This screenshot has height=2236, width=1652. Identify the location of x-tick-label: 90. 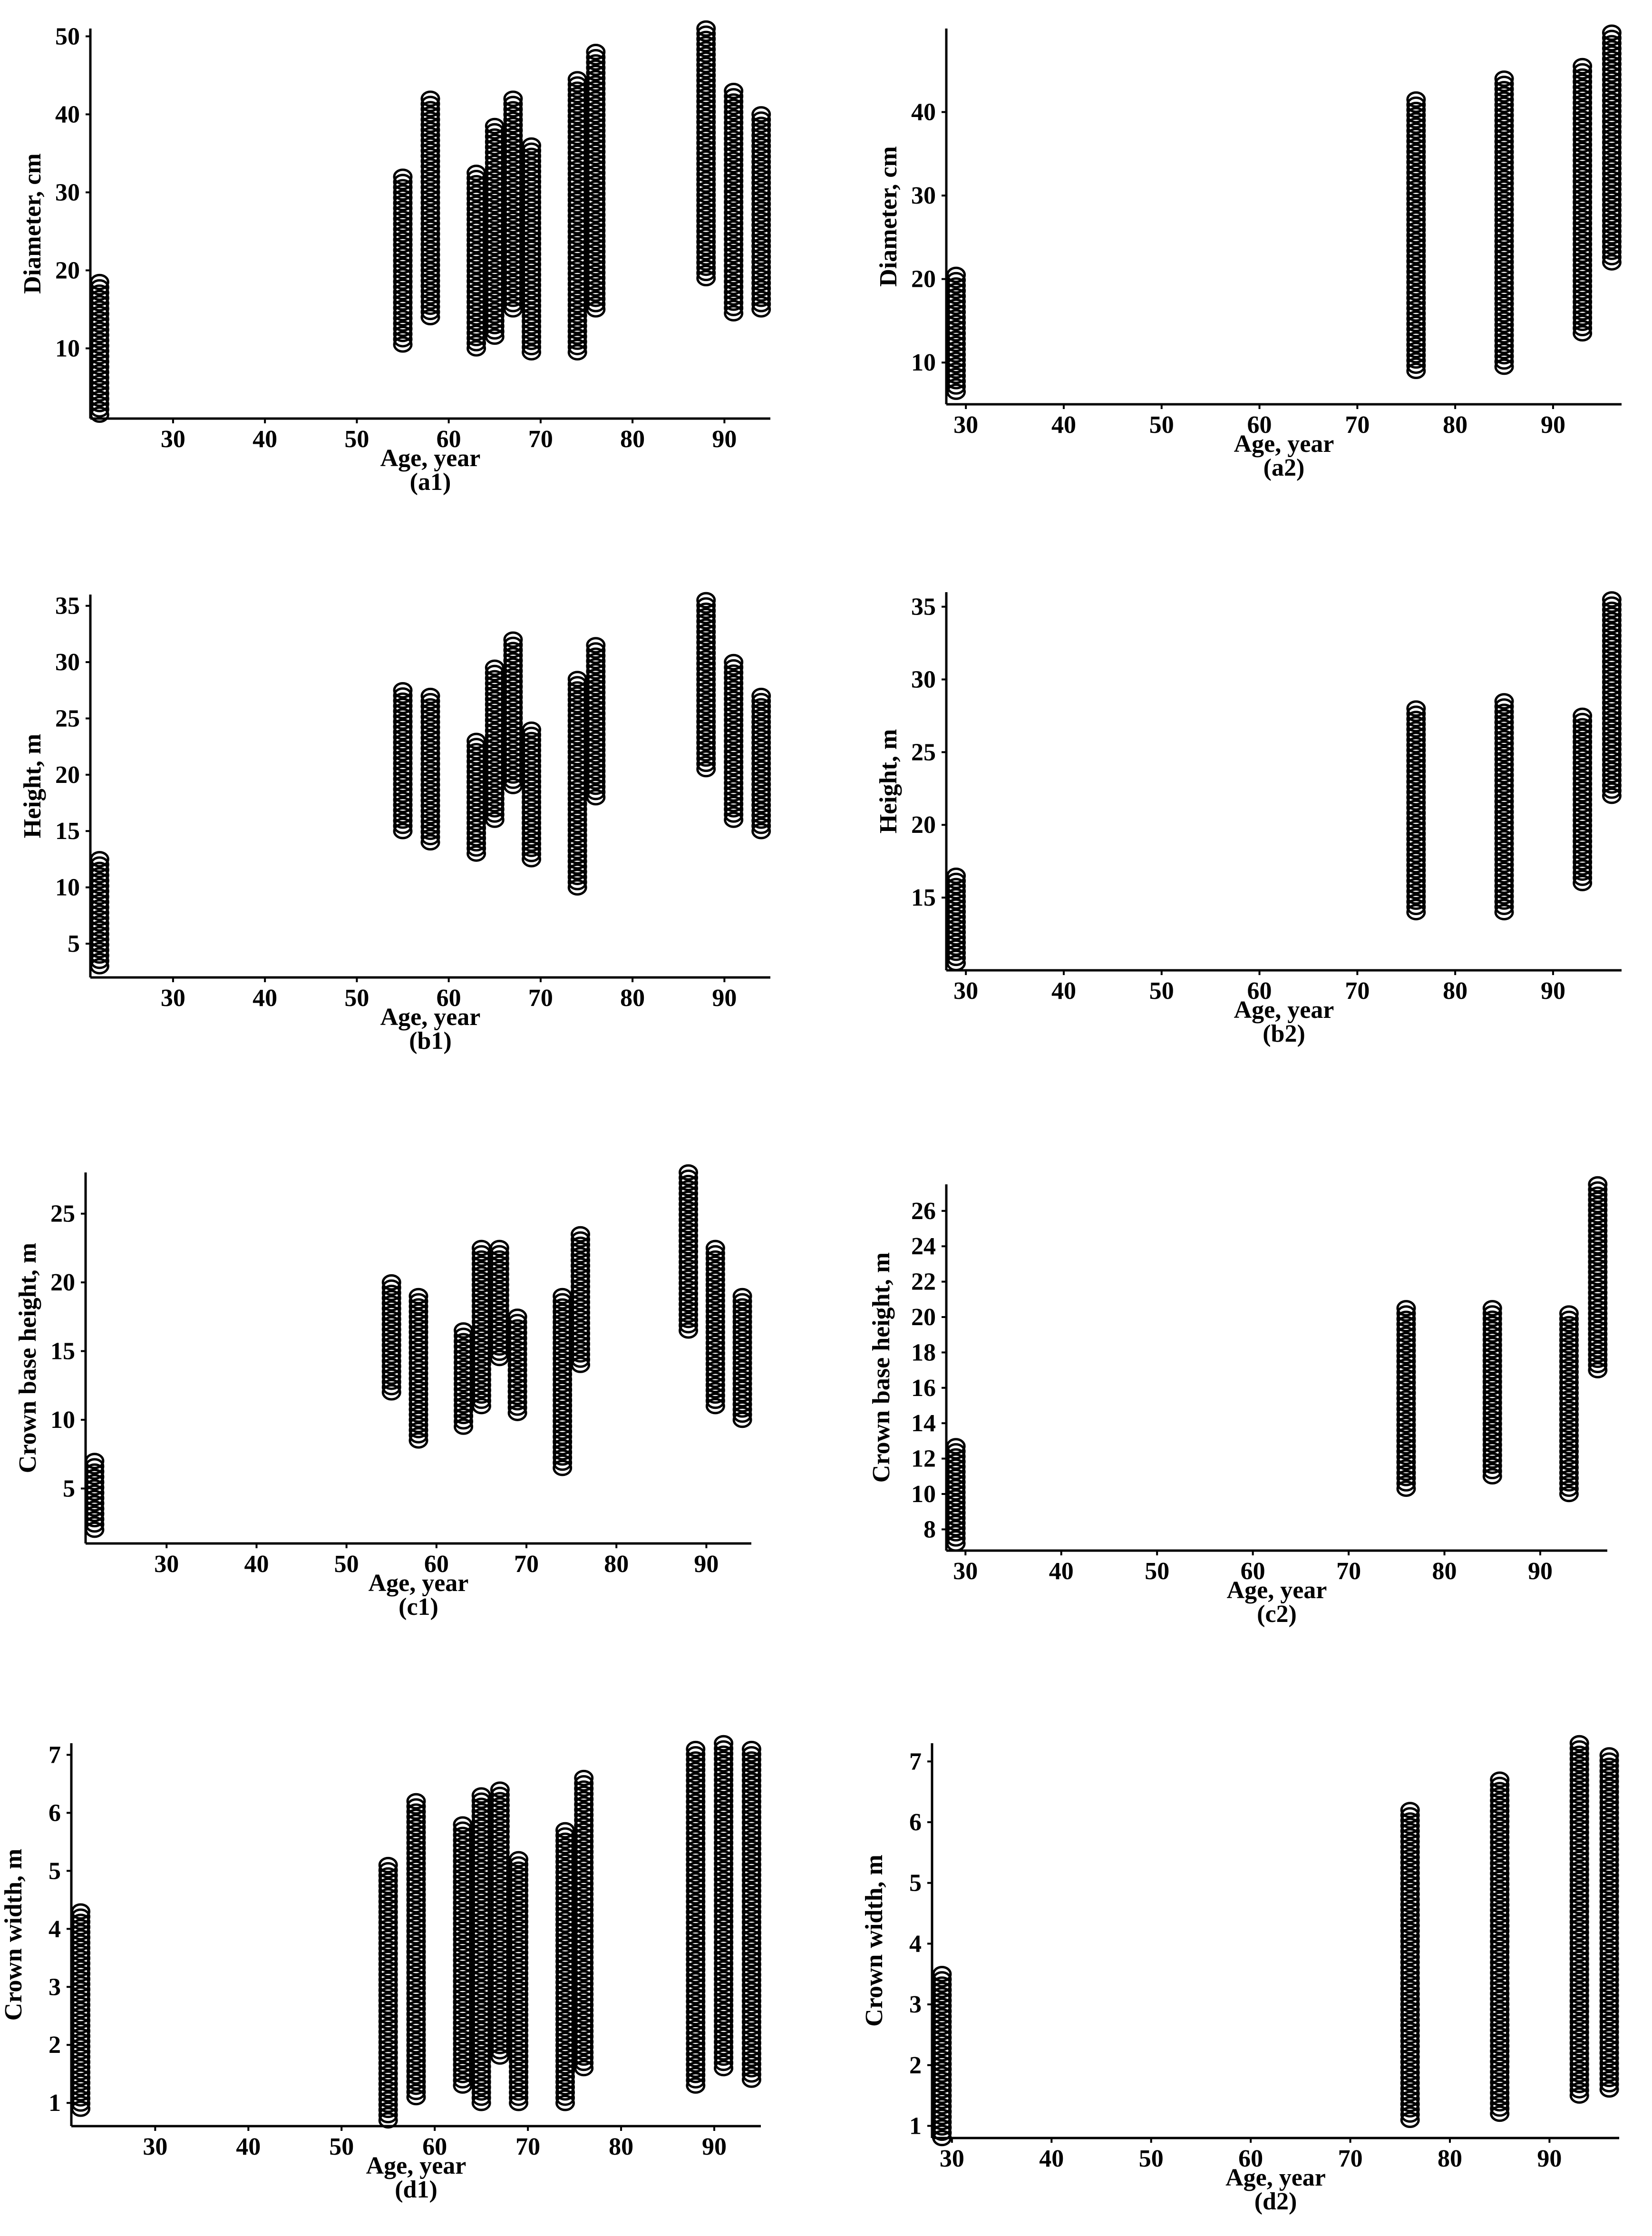
(706, 1564).